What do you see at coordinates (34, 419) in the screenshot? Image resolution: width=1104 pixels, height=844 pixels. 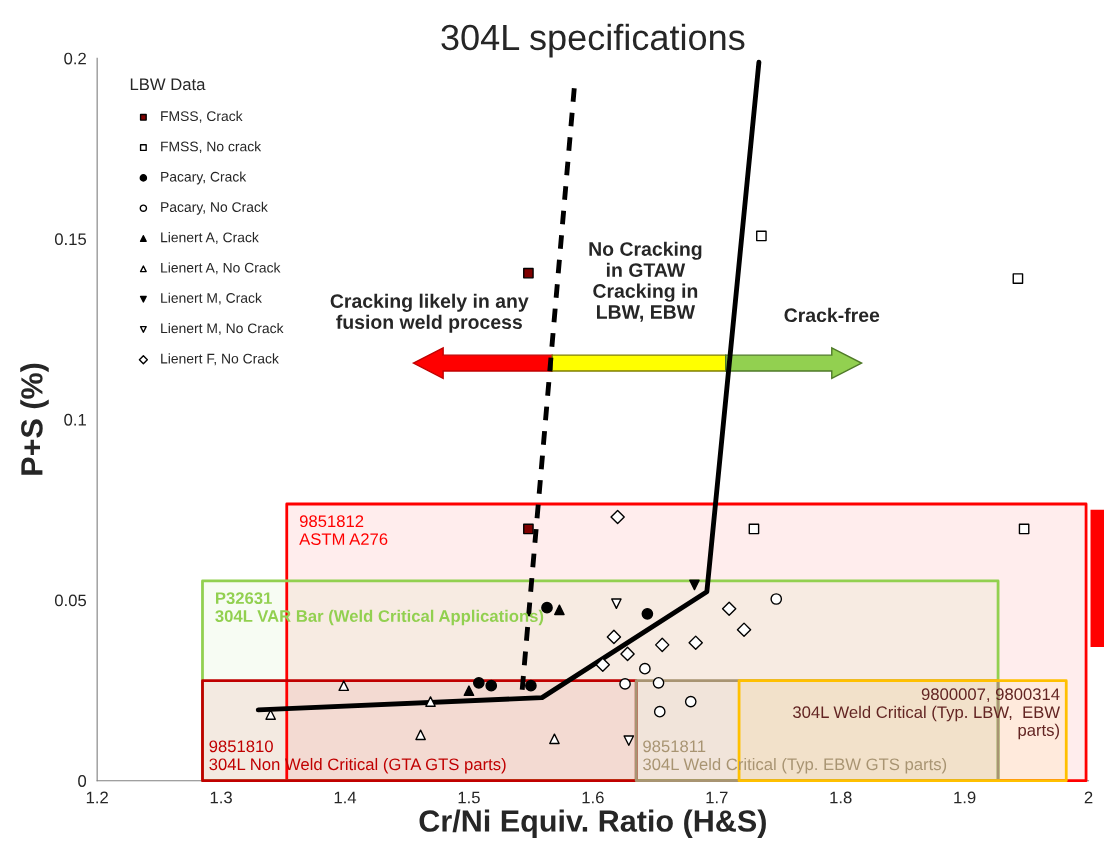 I see `y-axis-title: P+S (%)` at bounding box center [34, 419].